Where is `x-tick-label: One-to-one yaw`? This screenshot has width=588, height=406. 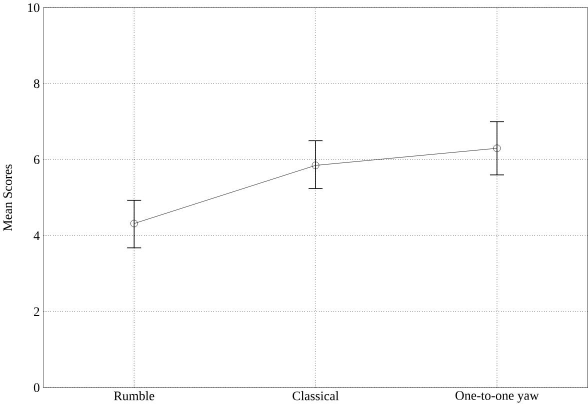
x-tick-label: One-to-one yaw is located at coordinates (497, 397).